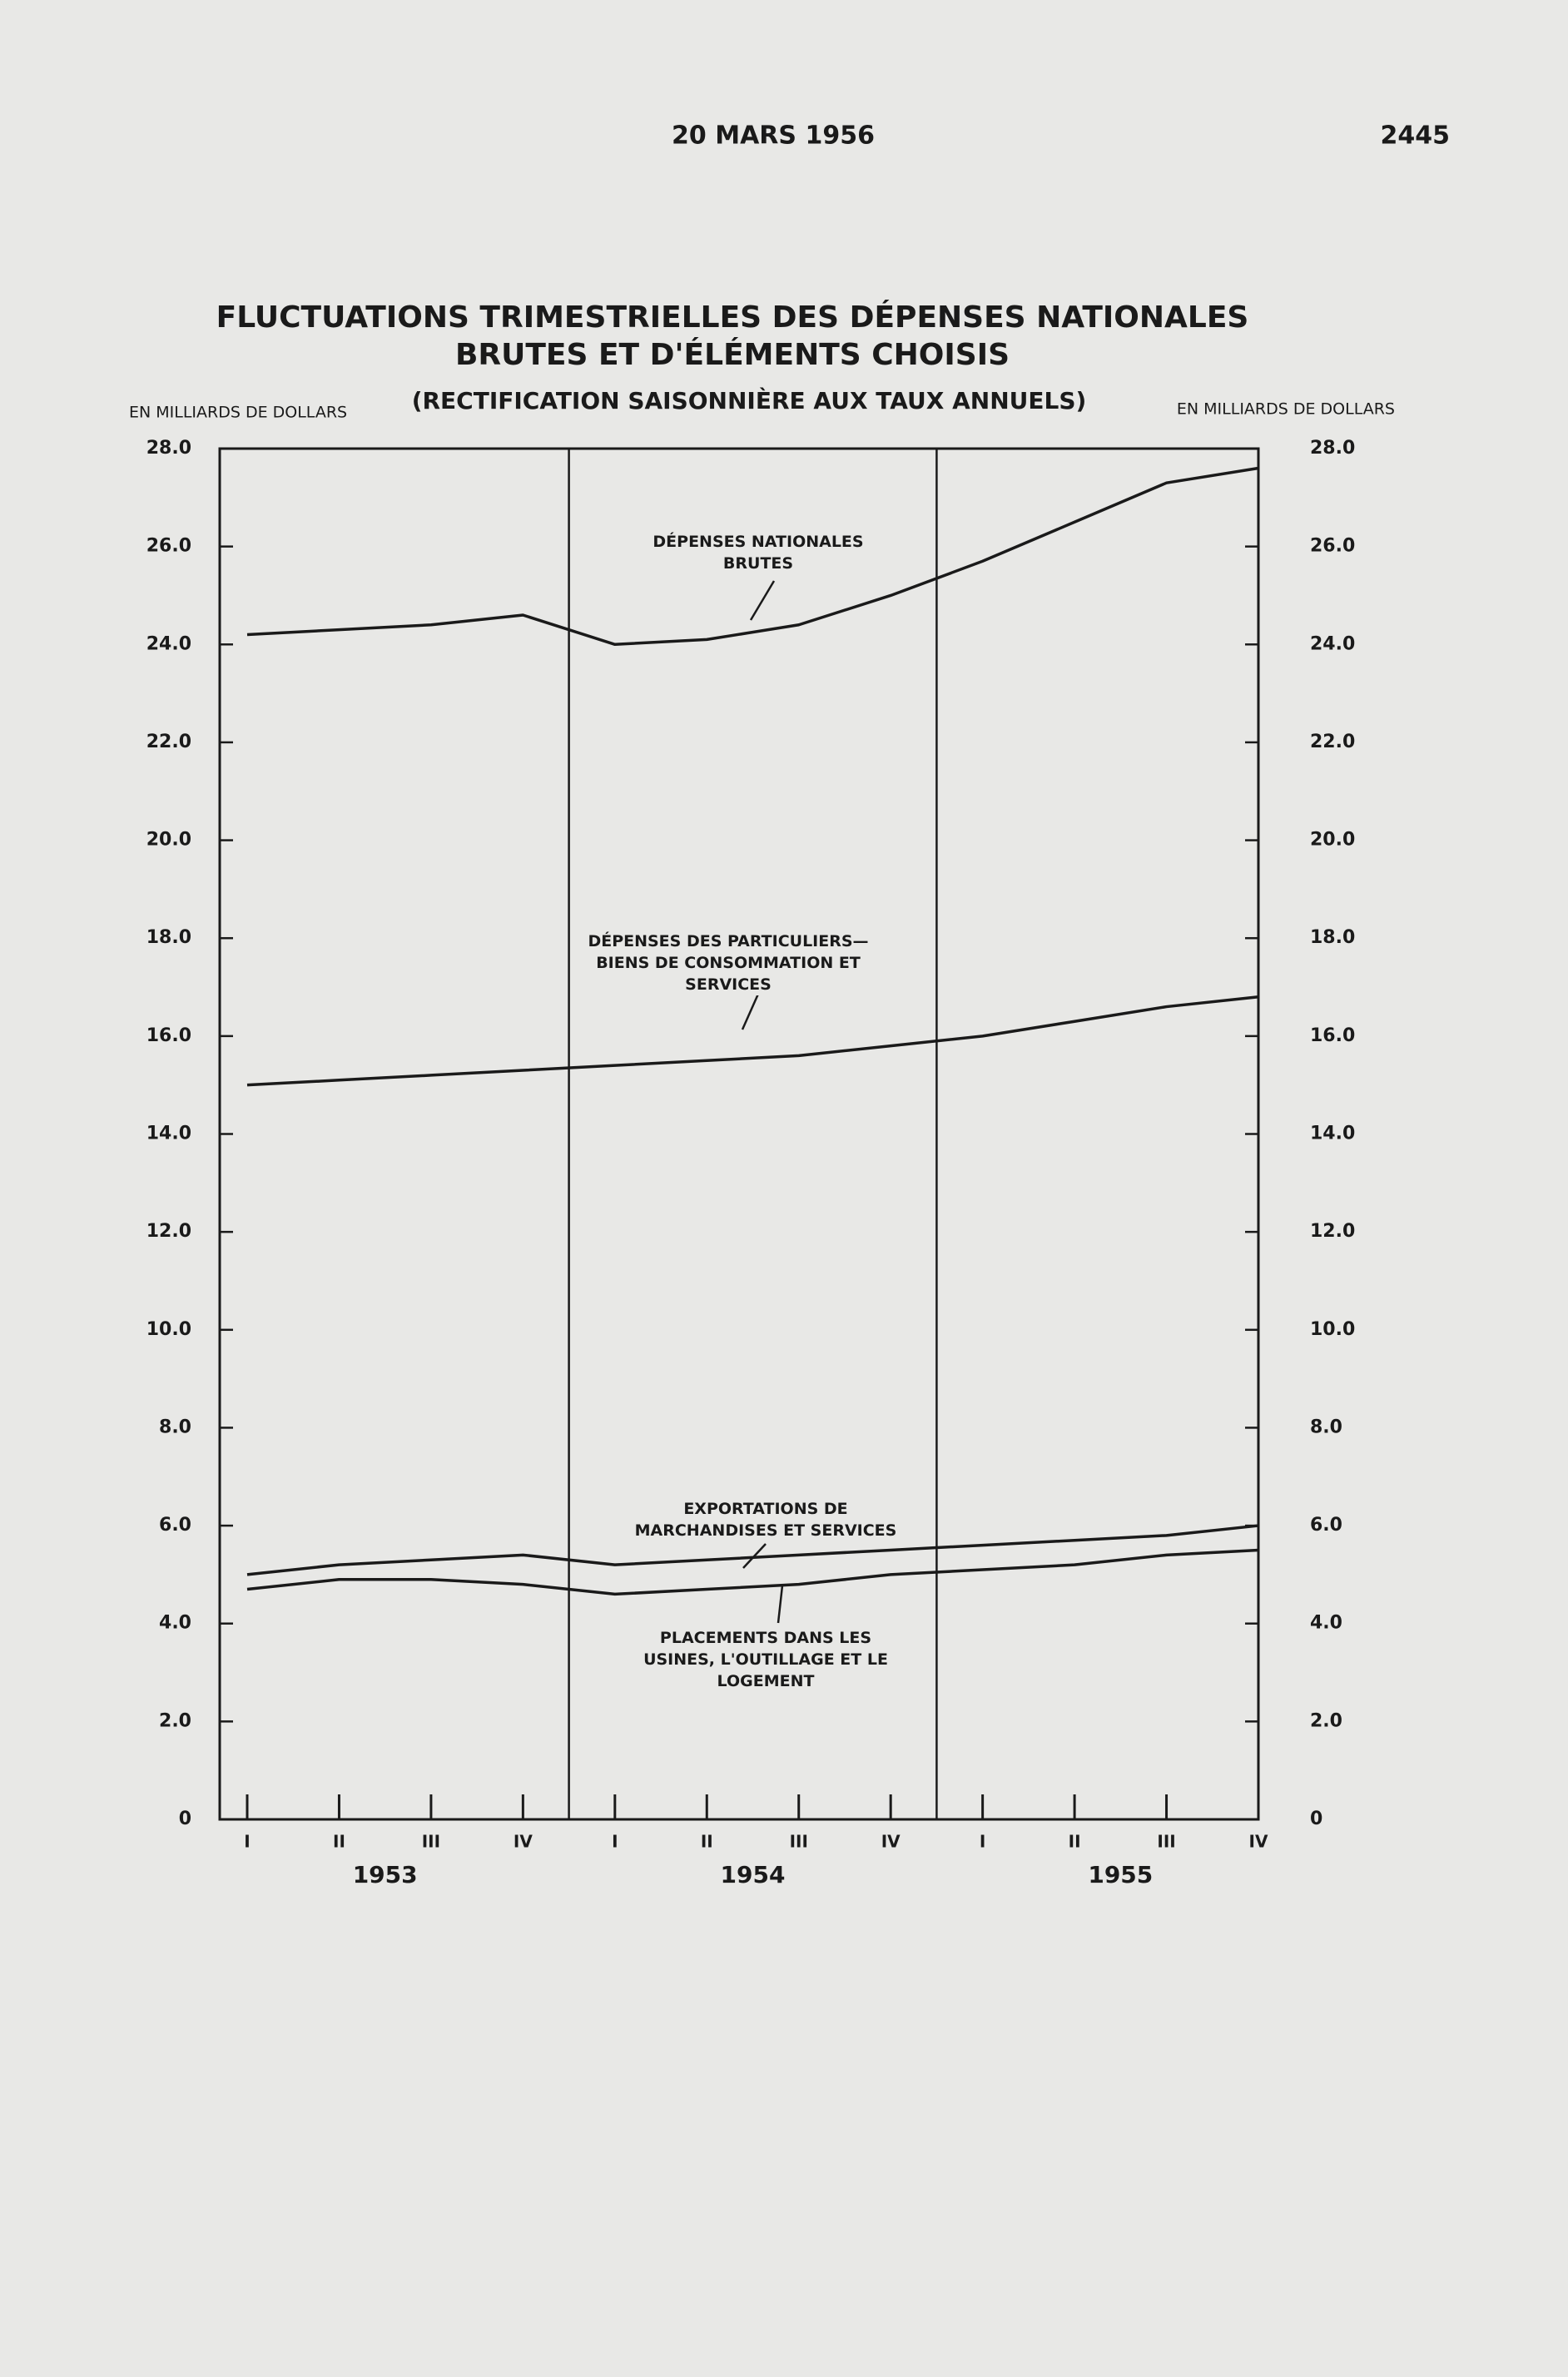  I want to click on y-tick-label: 26.0, so click(168, 546).